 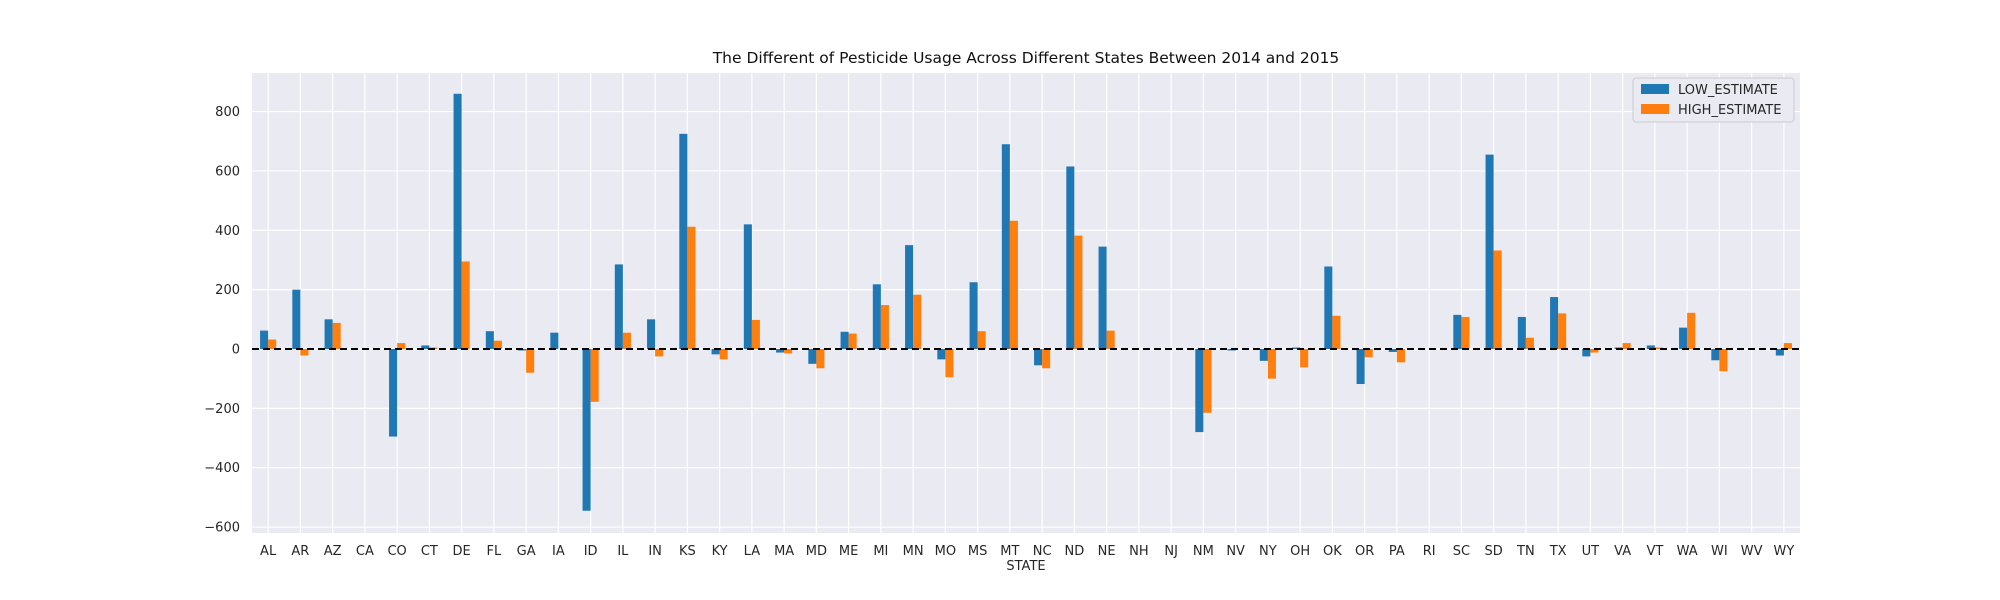 What do you see at coordinates (429, 551) in the screenshot?
I see `x-tick-label-ct: CT` at bounding box center [429, 551].